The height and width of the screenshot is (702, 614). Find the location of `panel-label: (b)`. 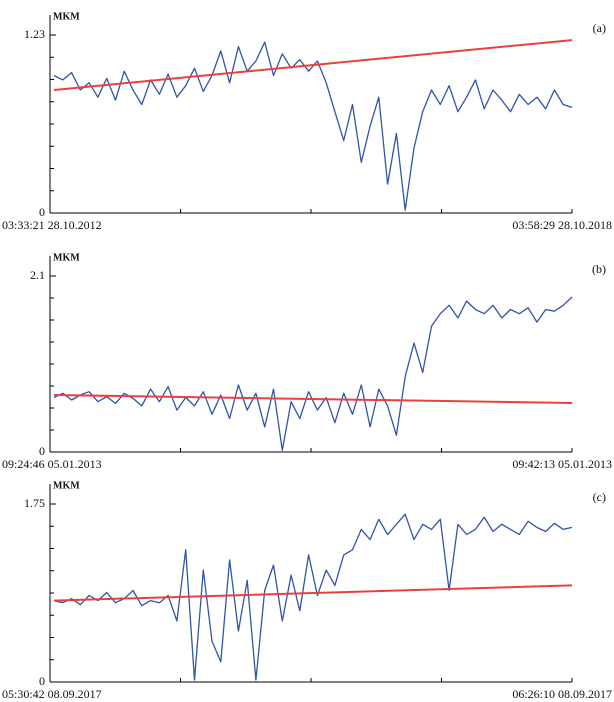

panel-label: (b) is located at coordinates (599, 269).